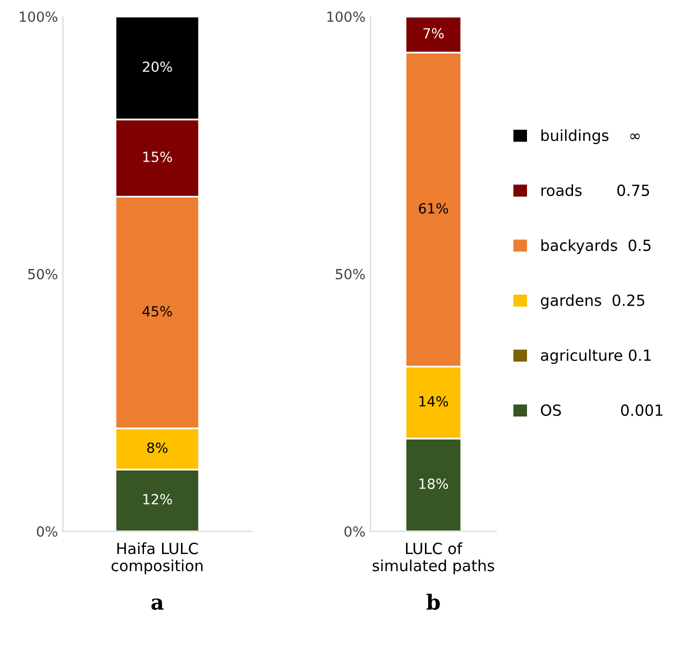  What do you see at coordinates (433, 483) in the screenshot?
I see `data-label: 18%` at bounding box center [433, 483].